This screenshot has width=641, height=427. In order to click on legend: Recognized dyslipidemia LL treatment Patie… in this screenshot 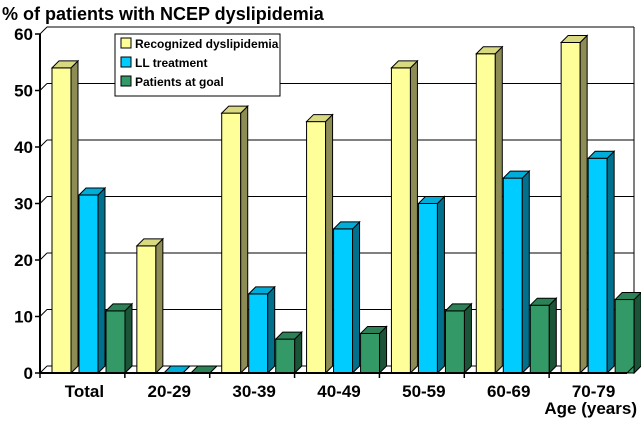, I will do `click(197, 65)`.